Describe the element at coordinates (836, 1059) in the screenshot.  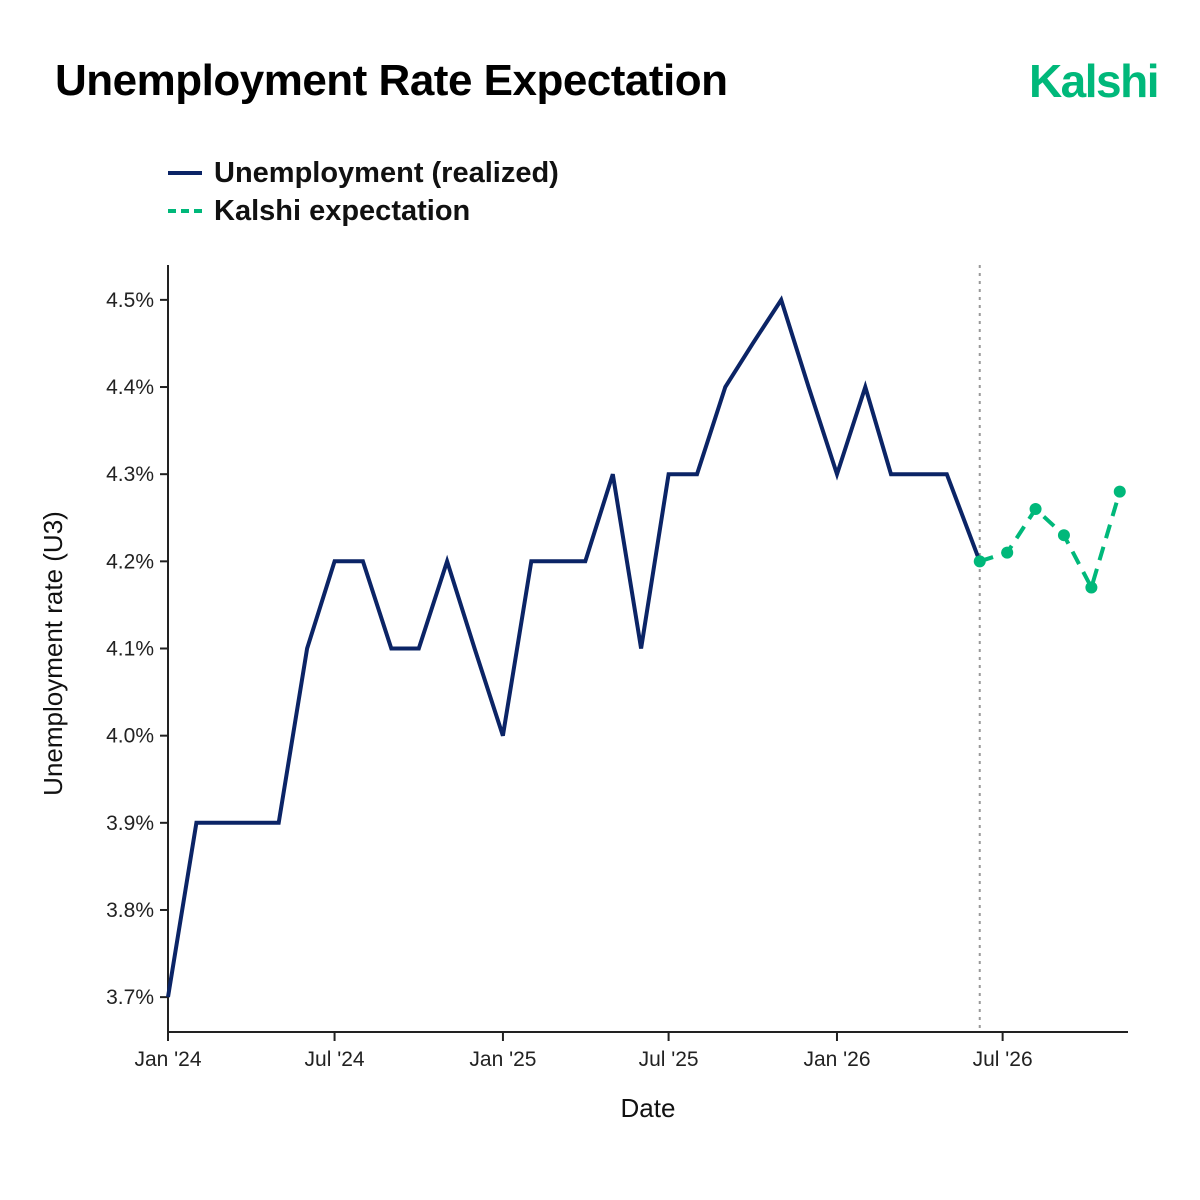
I see `x-tick-label: Jan '26` at that location.